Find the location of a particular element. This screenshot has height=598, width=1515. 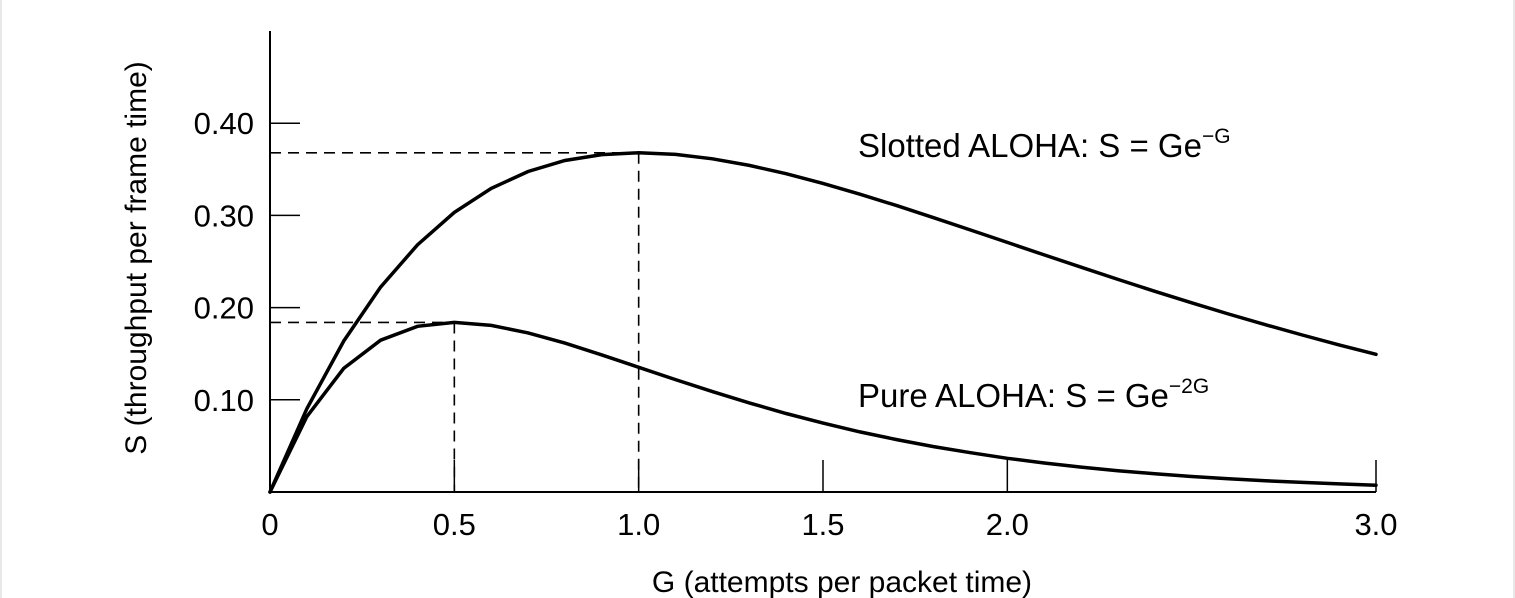

x-tick-label: 3.0 is located at coordinates (1375, 524).